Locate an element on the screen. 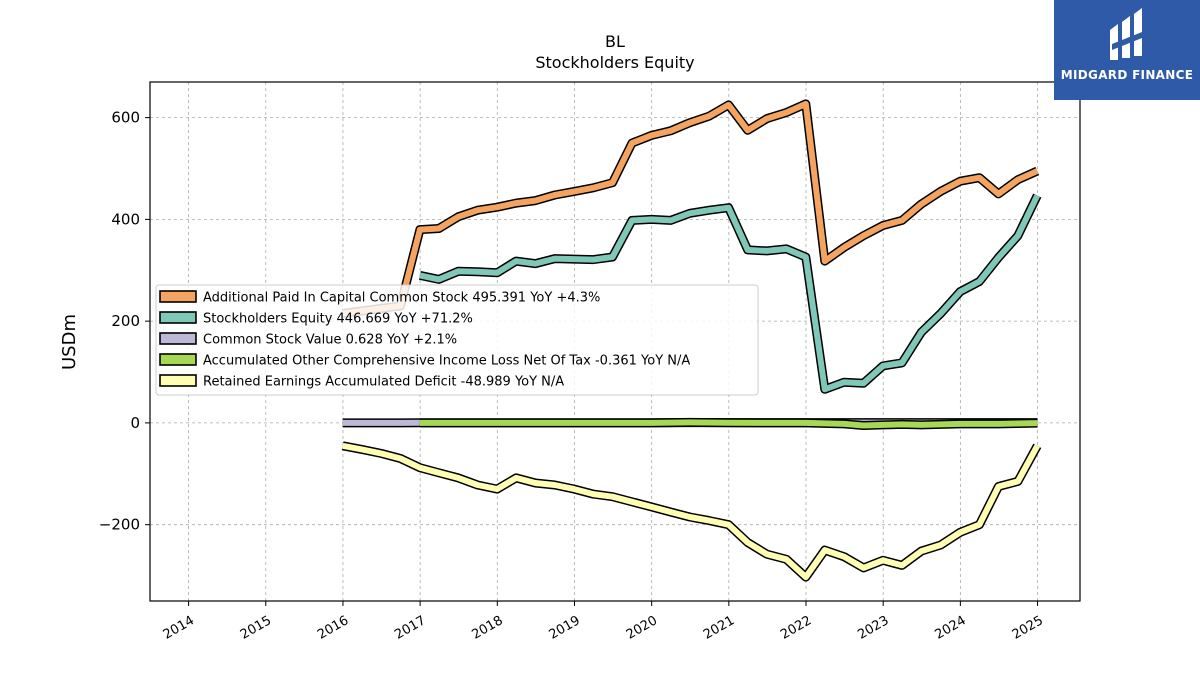 The image size is (1200, 675). x-tick-label: 2020 is located at coordinates (642, 628).